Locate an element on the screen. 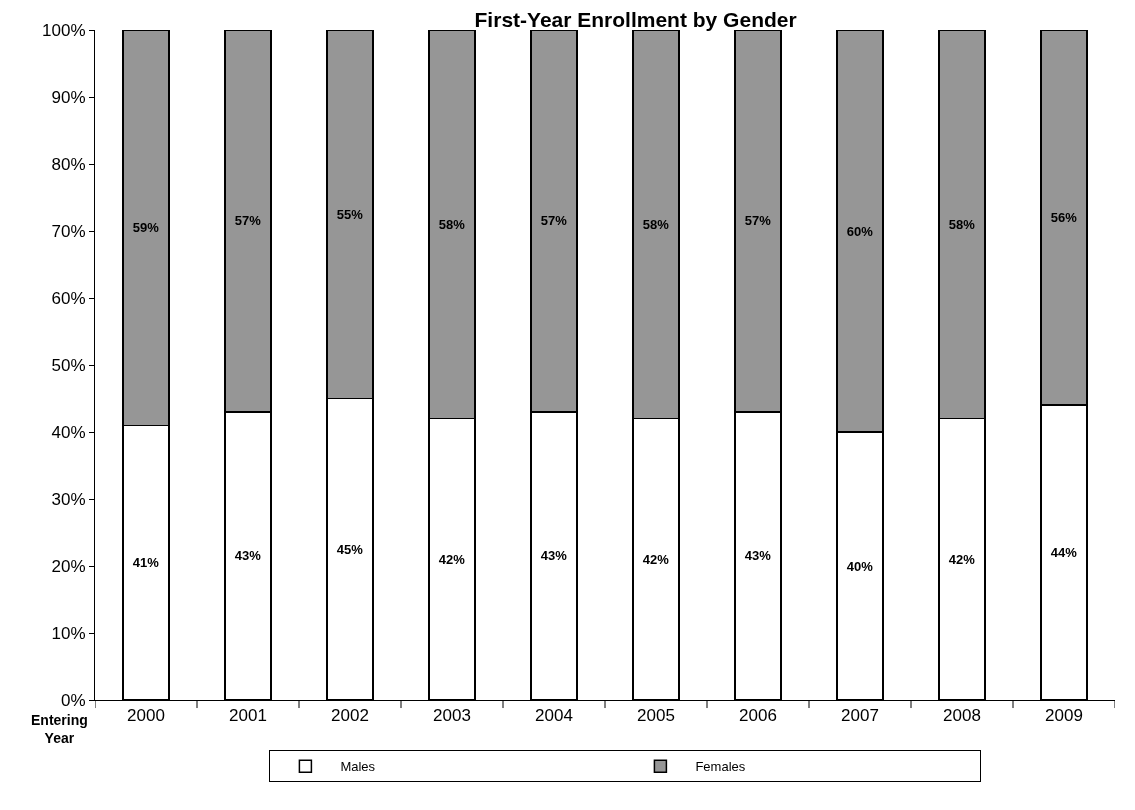  x-tick-label: 2000 is located at coordinates (146, 716).